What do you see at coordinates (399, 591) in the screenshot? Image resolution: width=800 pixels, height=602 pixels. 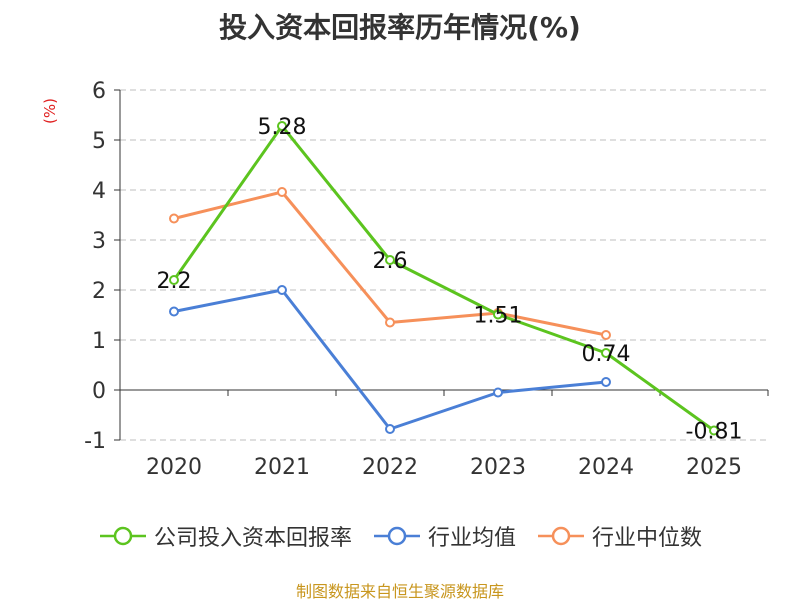 I see `source-note: 制图数据来自恒生聚源数据库` at bounding box center [399, 591].